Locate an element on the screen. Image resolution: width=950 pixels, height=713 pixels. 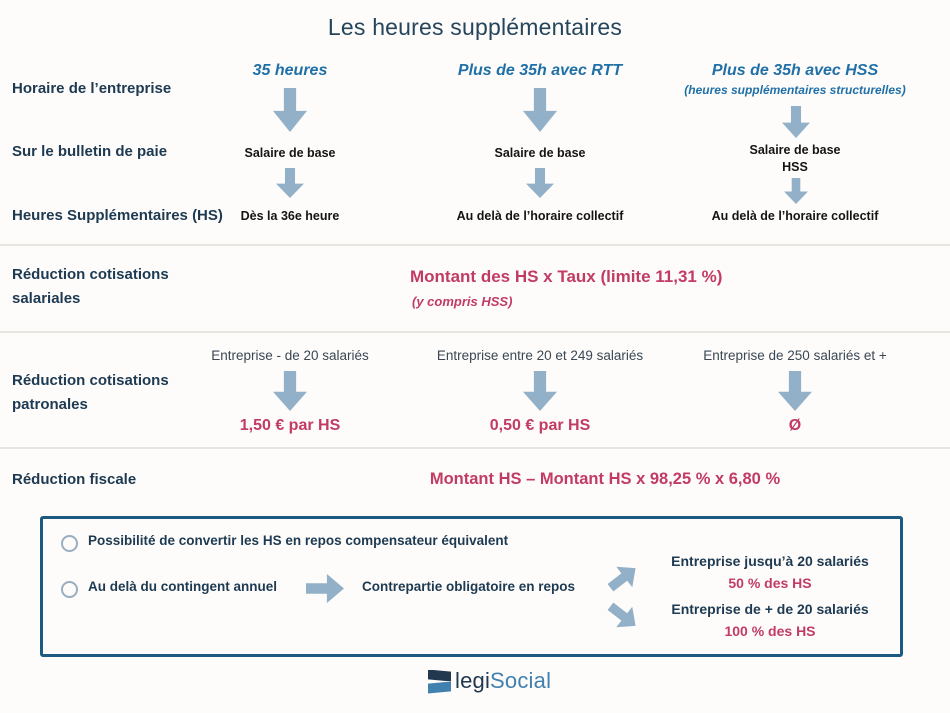
row-label-heures-sup: Heures Supplémentaires (HS) is located at coordinates (117, 215).